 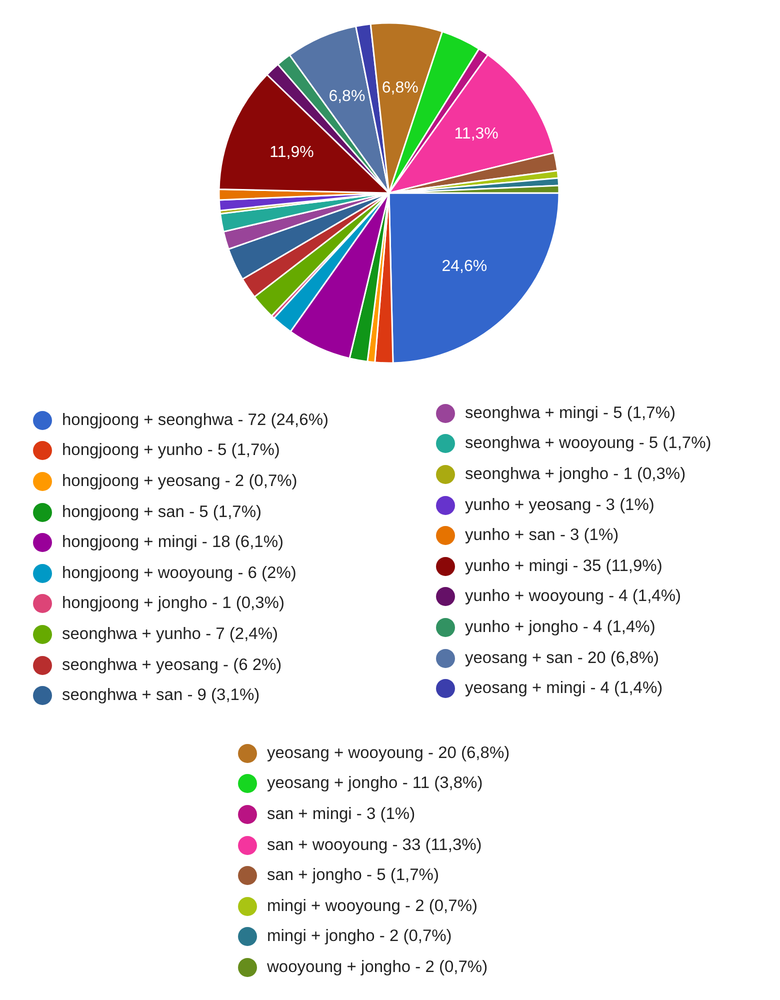 What do you see at coordinates (588, 444) in the screenshot?
I see `legend-label: seonghwa + wooyoung - 5 (1,7%)` at bounding box center [588, 444].